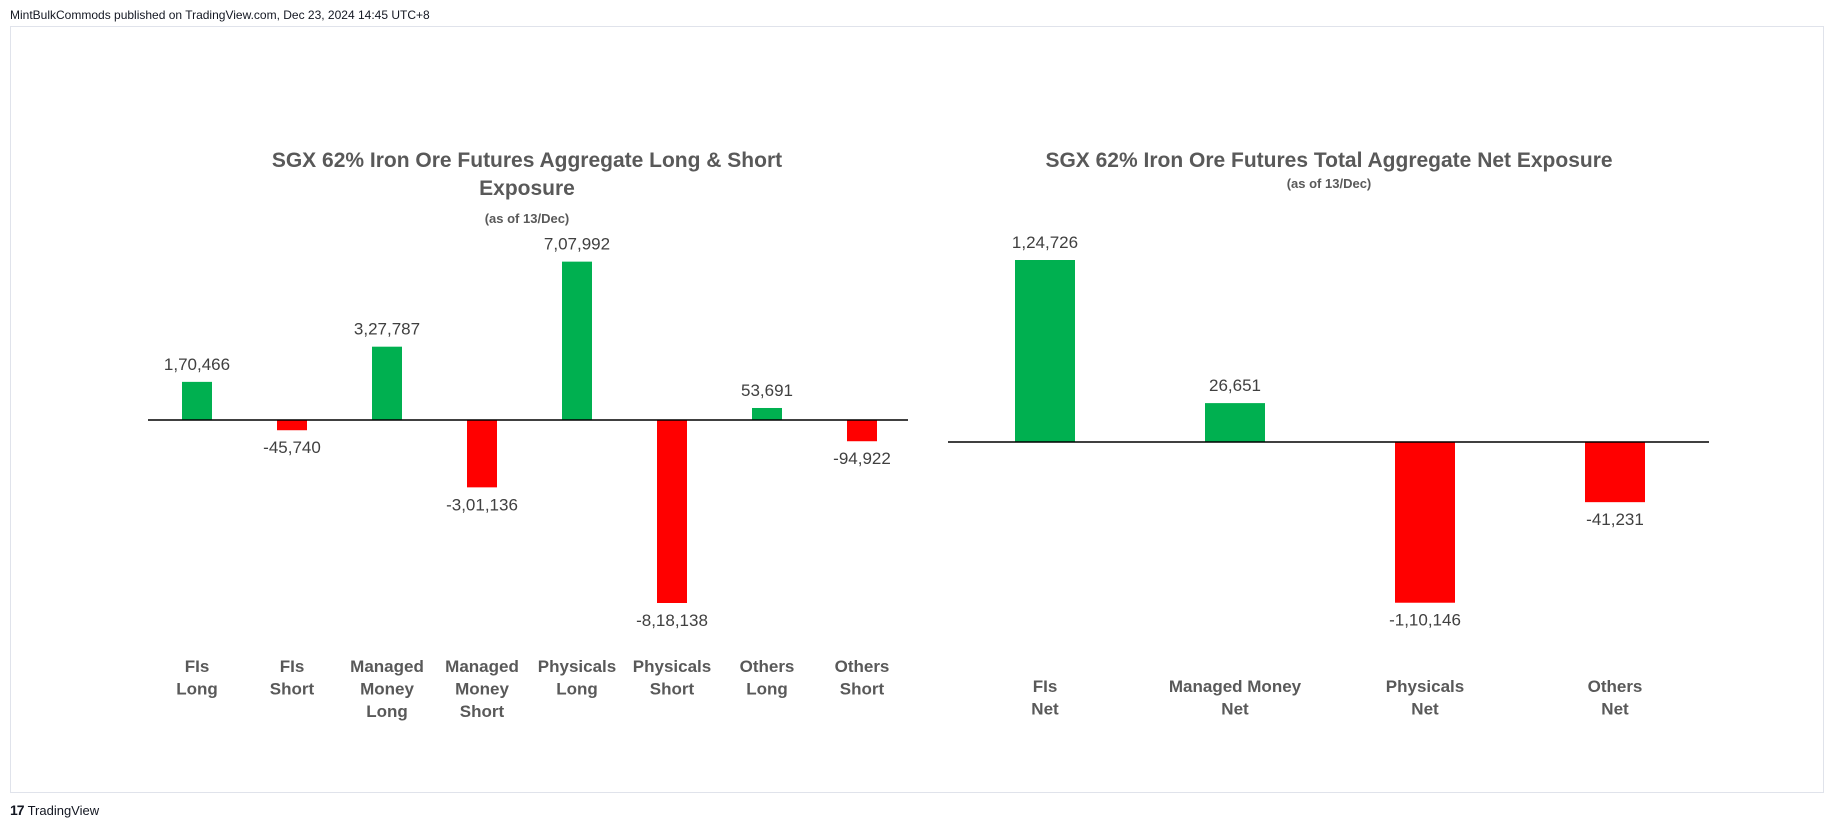 Image resolution: width=1835 pixels, height=828 pixels. I want to click on chart-title-line: Exposure, so click(527, 188).